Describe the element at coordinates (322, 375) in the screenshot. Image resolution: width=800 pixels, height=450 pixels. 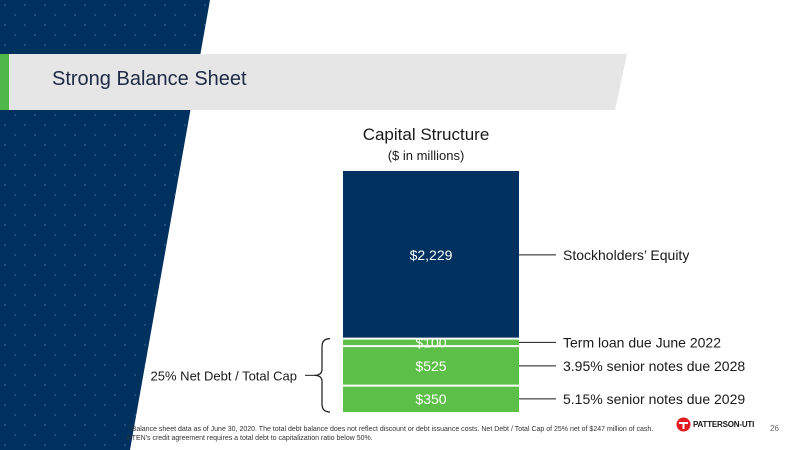
I see `annotation-brace` at that location.